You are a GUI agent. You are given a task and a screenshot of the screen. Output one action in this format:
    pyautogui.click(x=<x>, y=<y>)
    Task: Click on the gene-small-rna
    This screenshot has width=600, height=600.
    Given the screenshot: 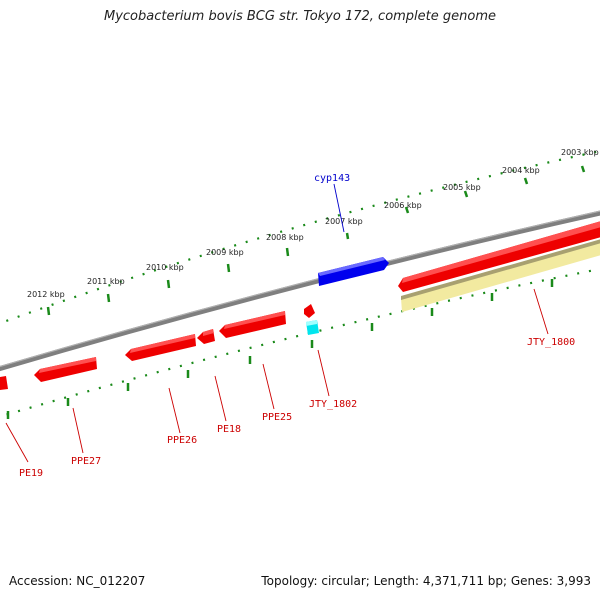 What is the action you would take?
    pyautogui.click(x=312, y=327)
    